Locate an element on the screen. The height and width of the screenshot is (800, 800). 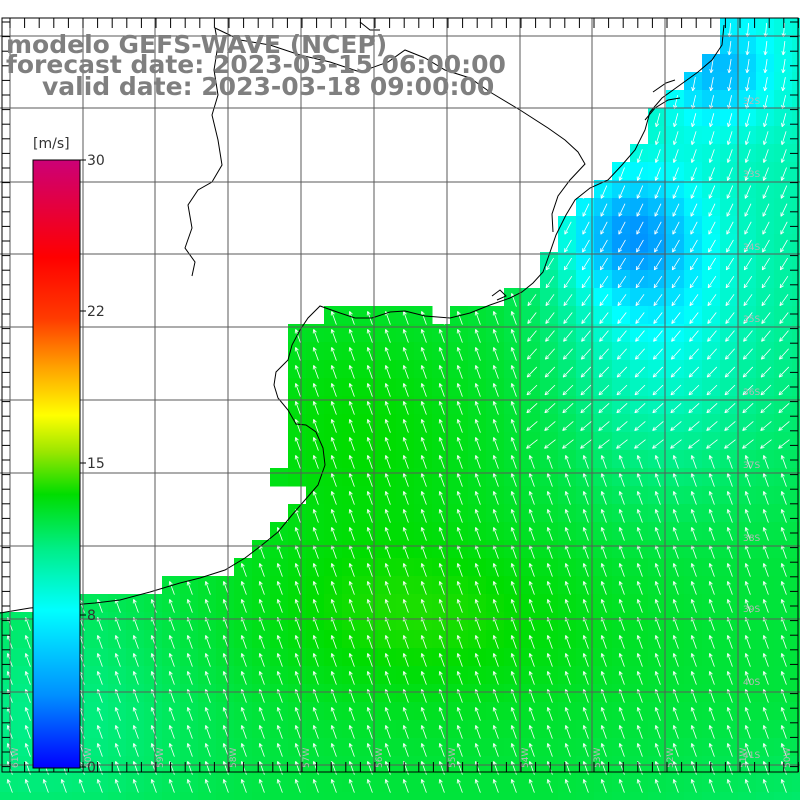
lon-label: 61W is located at coordinates (16, 758).